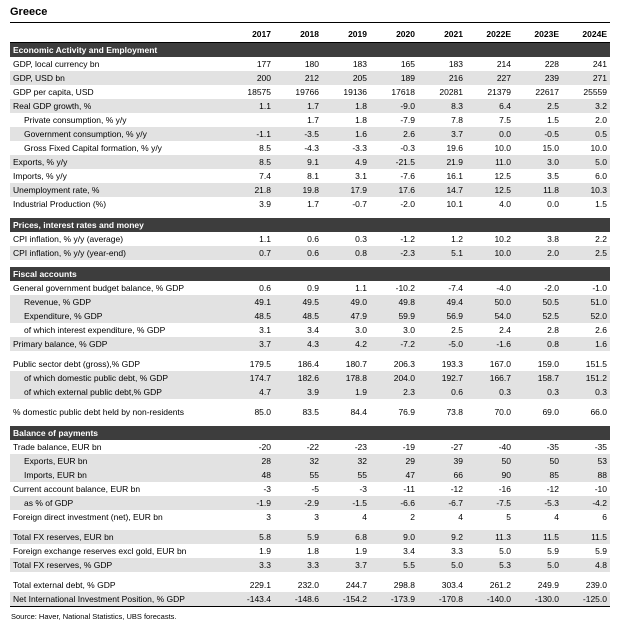  I want to click on row-label: Foreign direct investment (net), EUR bn, so click(88, 517).